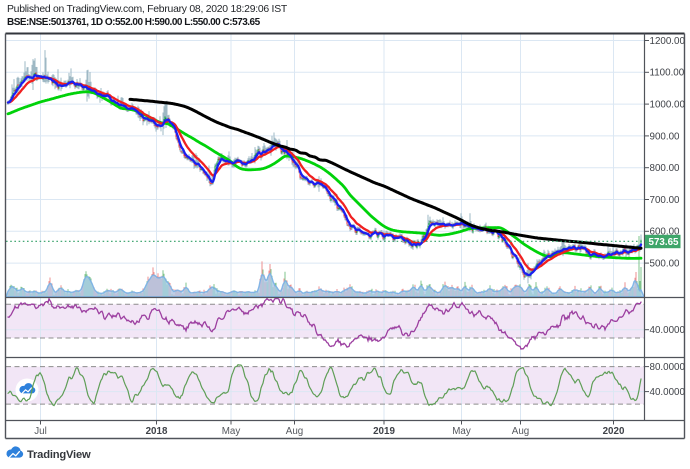 The height and width of the screenshot is (469, 690). Describe the element at coordinates (664, 242) in the screenshot. I see `svg-text: 573.65` at that location.